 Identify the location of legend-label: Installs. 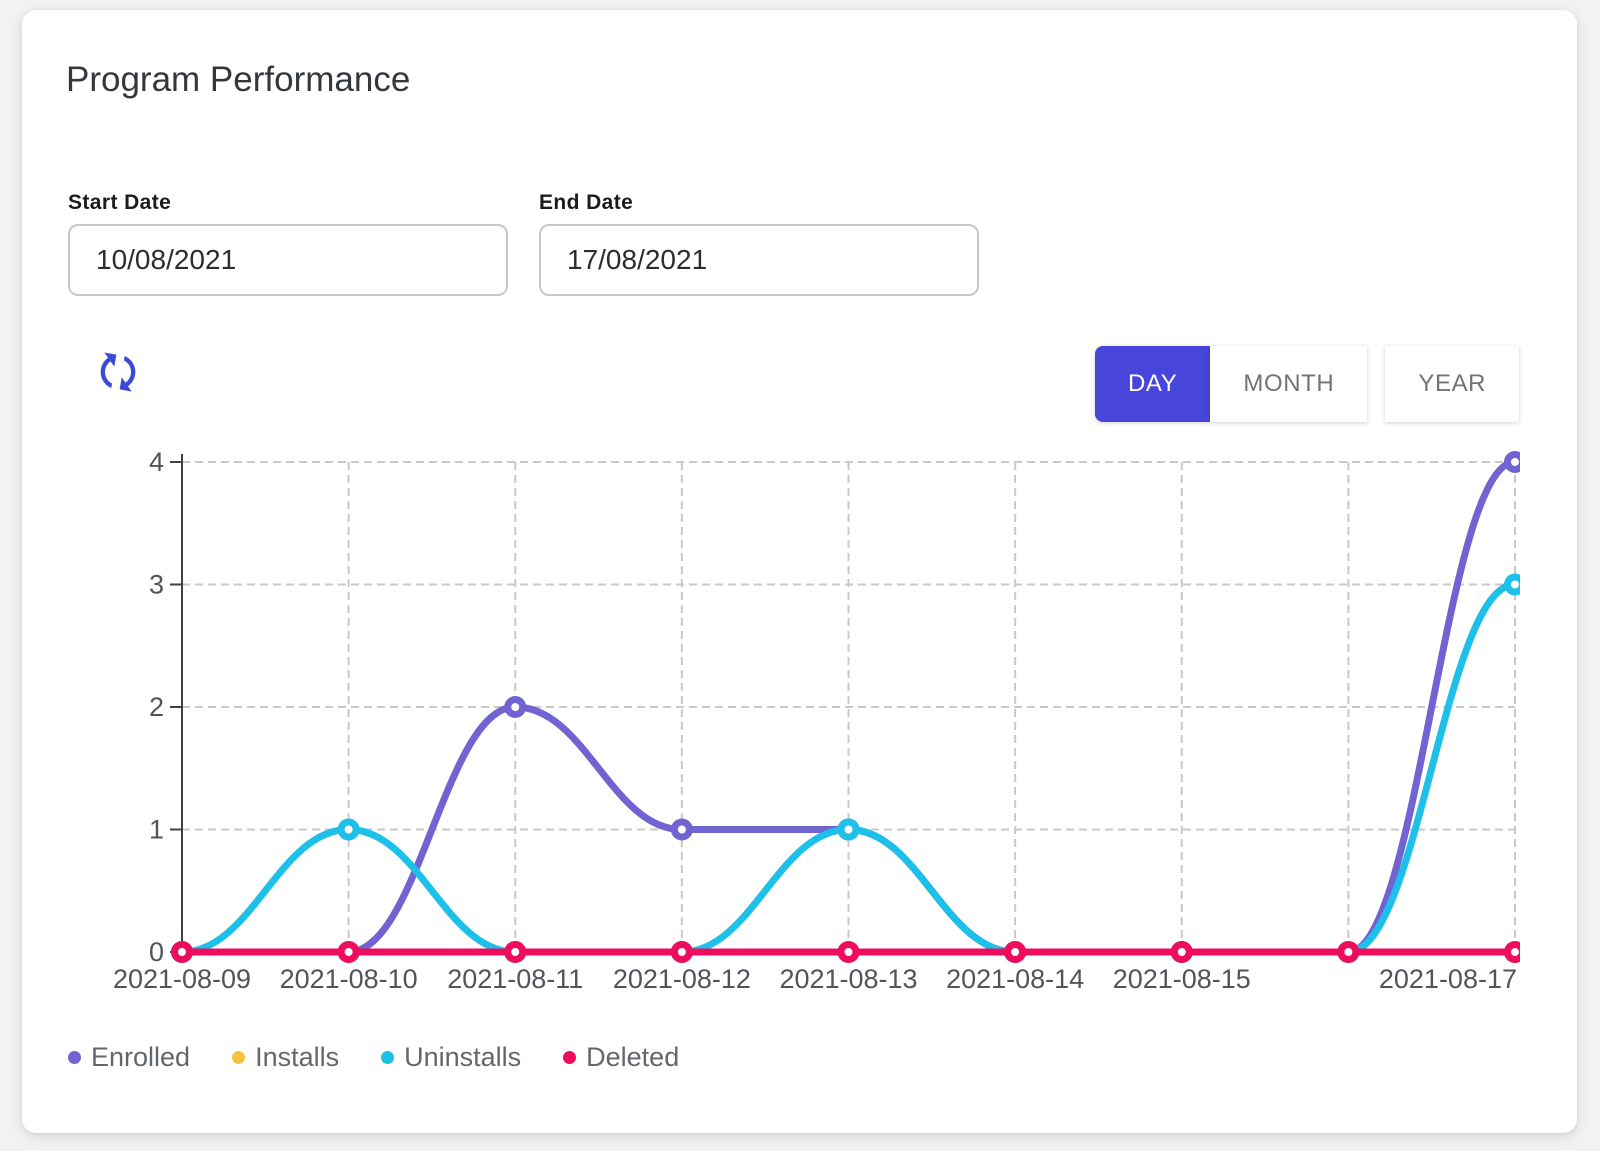
(297, 1057).